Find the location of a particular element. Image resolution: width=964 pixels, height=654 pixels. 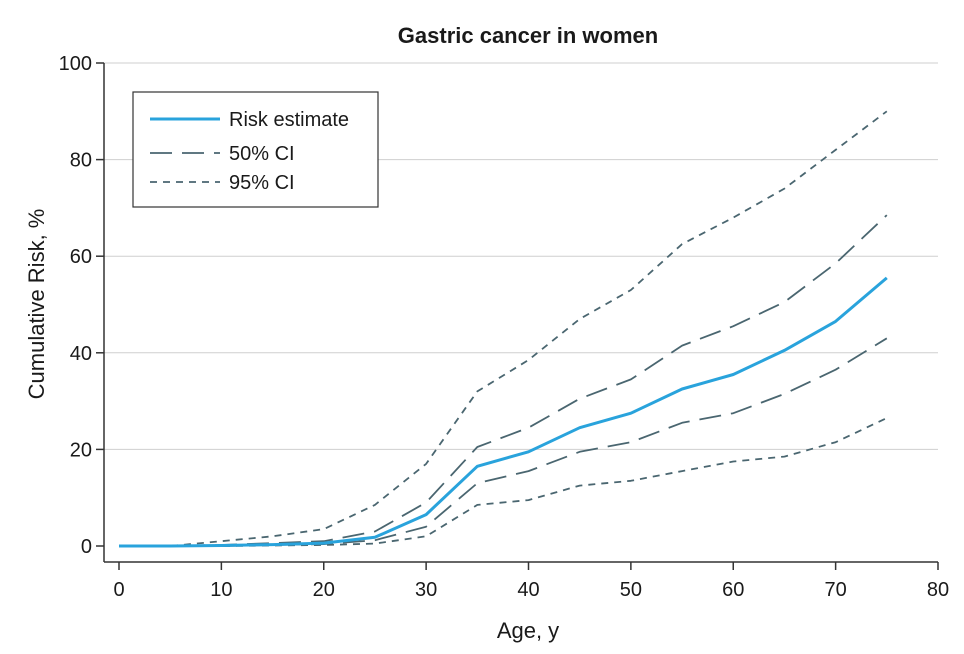

x-tick-label-50: 50 is located at coordinates (631, 590).